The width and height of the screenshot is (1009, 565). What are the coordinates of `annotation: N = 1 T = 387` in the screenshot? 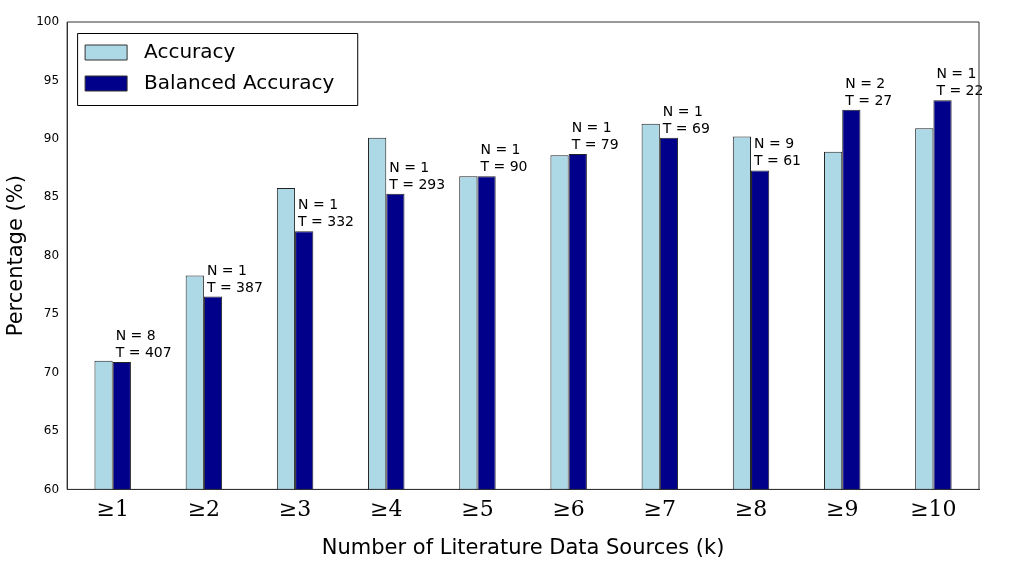 It's located at (234, 278).